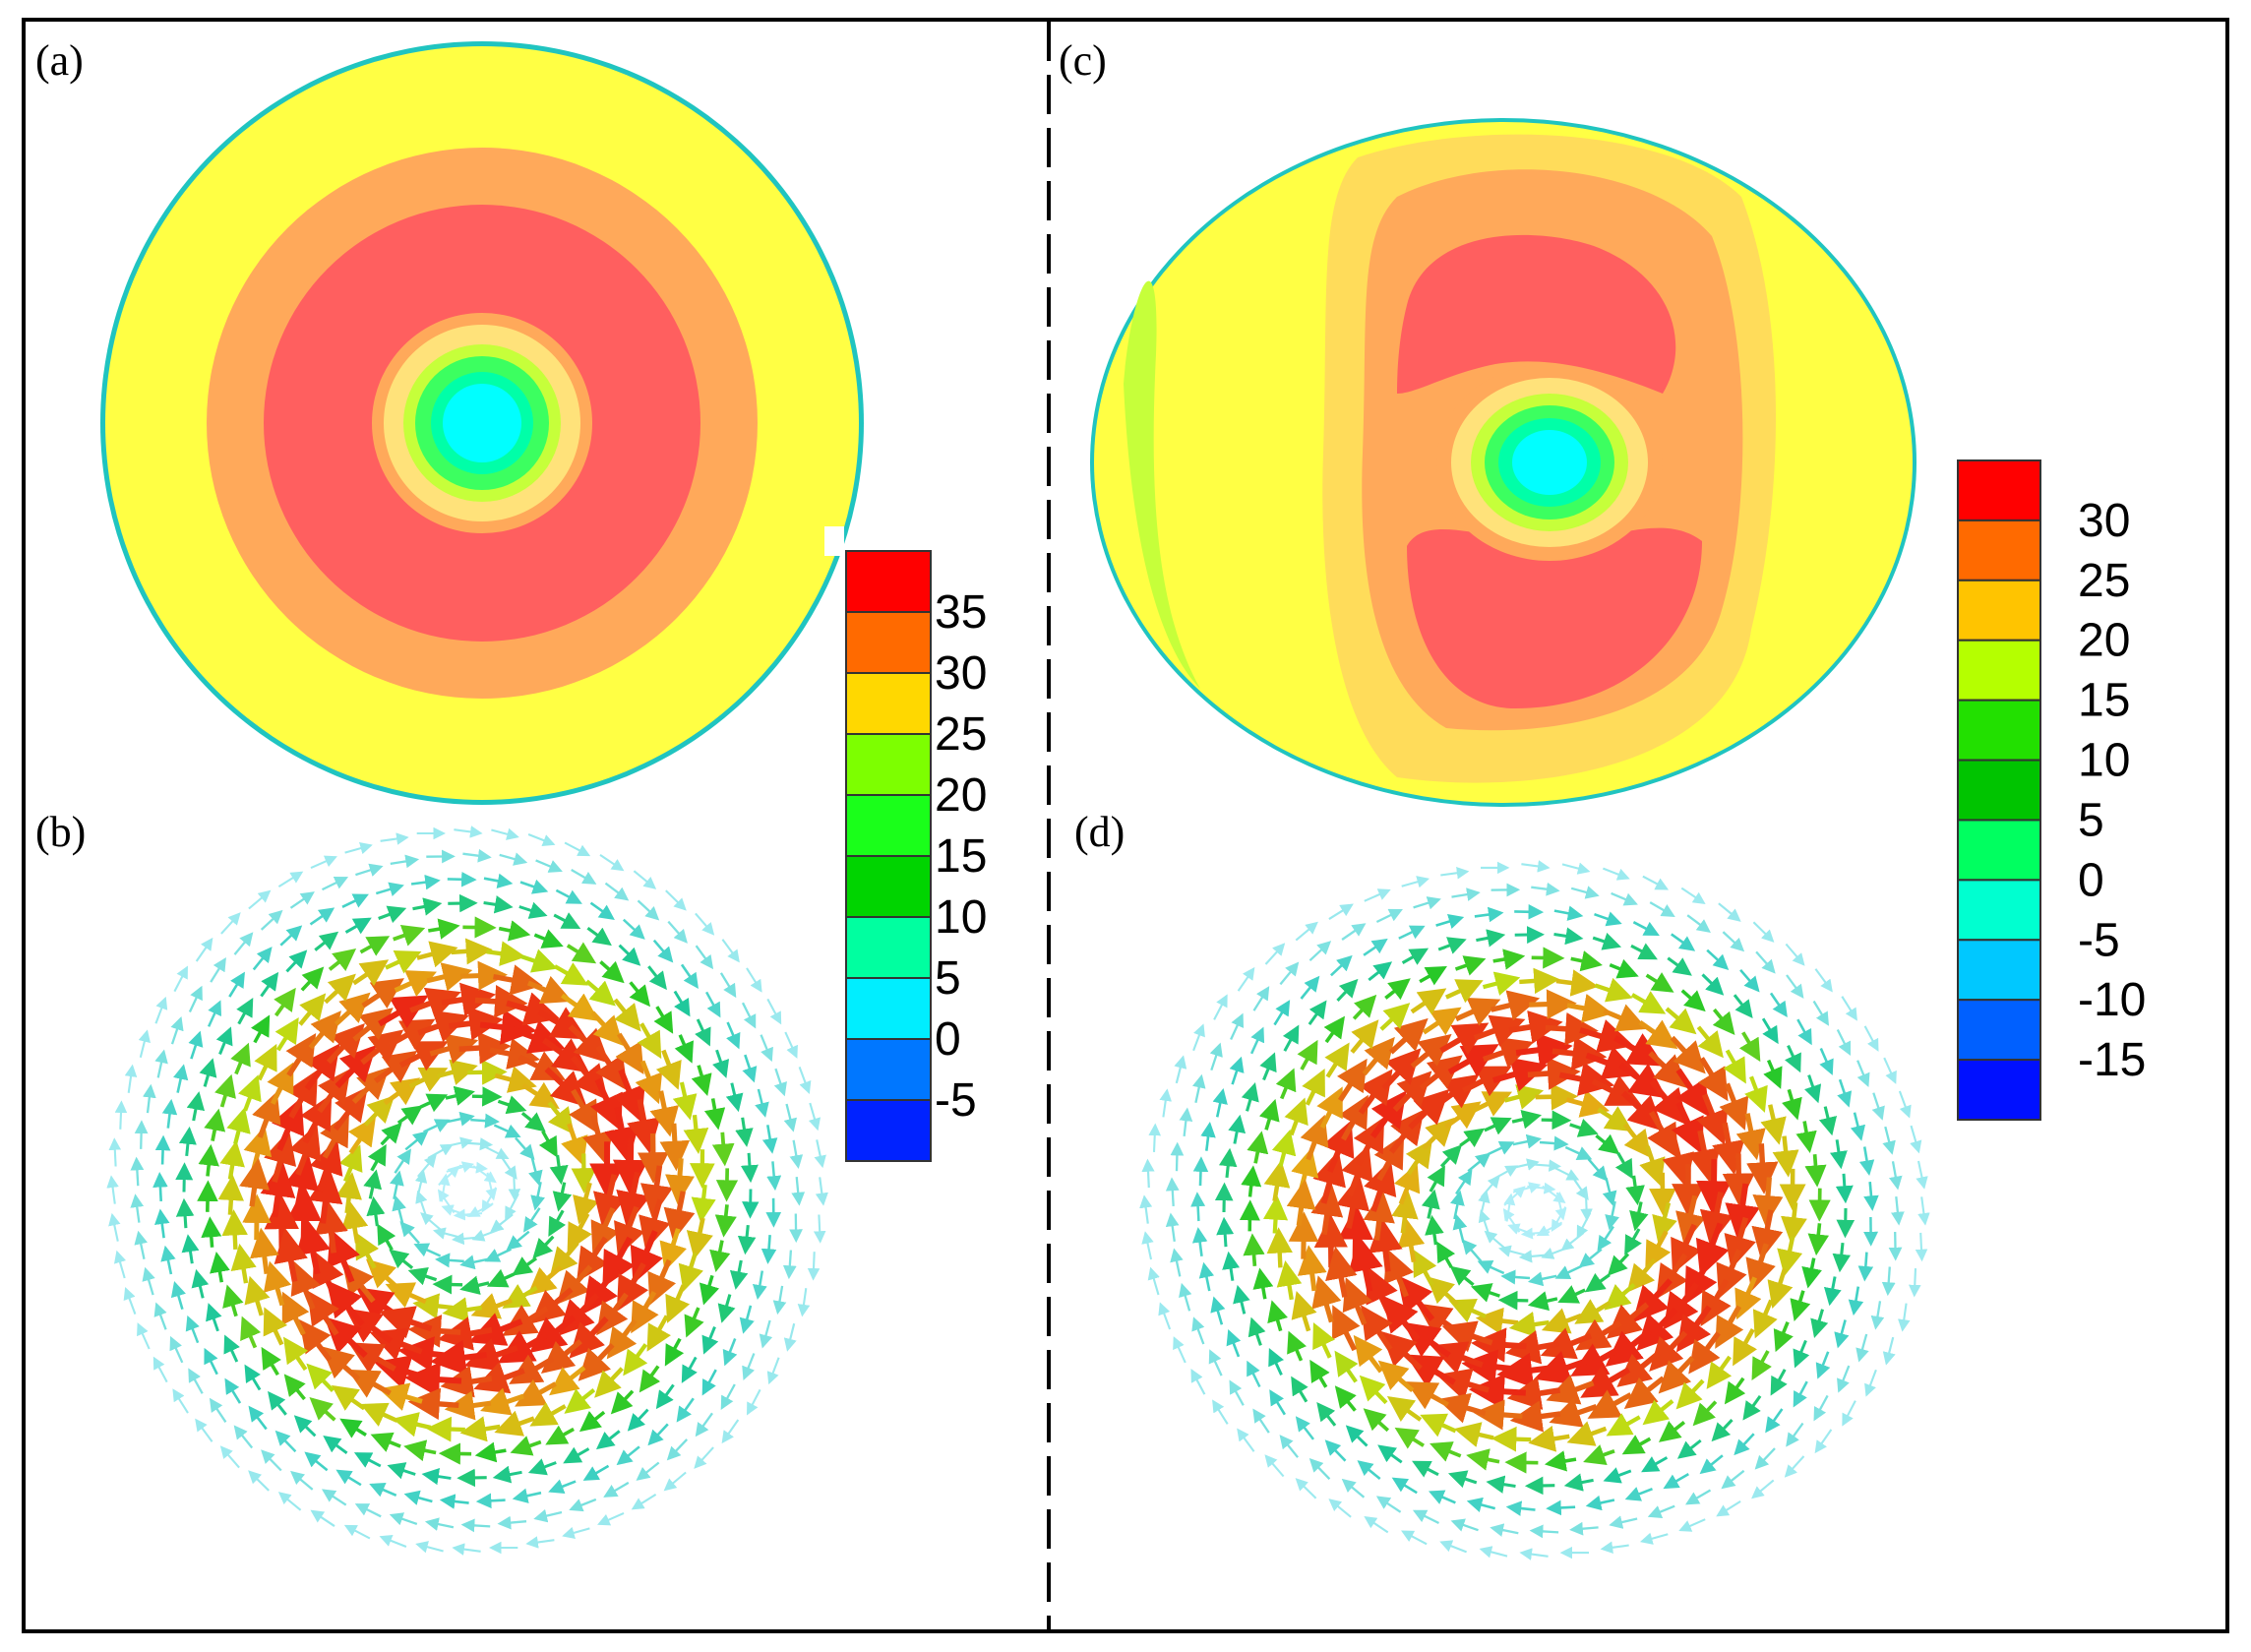  What do you see at coordinates (2091, 820) in the screenshot?
I see `colorbar-tick-label: 5` at bounding box center [2091, 820].